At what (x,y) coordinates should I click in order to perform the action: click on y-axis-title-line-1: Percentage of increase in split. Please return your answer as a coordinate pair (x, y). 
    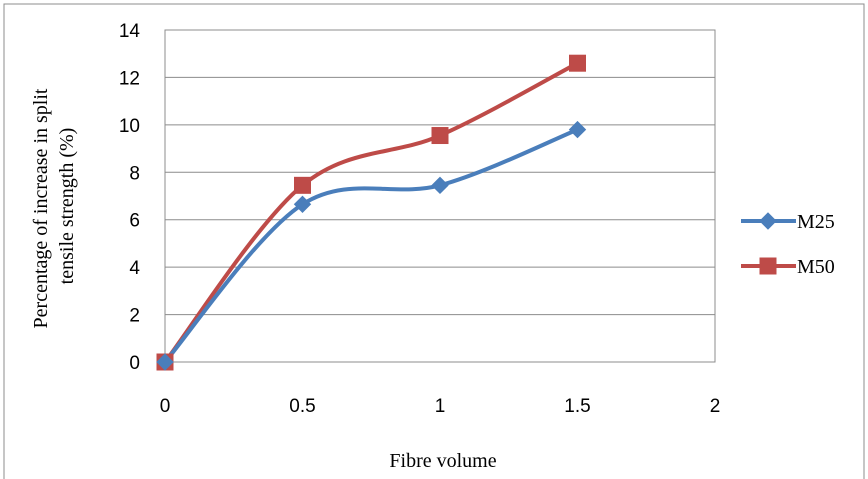
    Looking at the image, I should click on (41, 208).